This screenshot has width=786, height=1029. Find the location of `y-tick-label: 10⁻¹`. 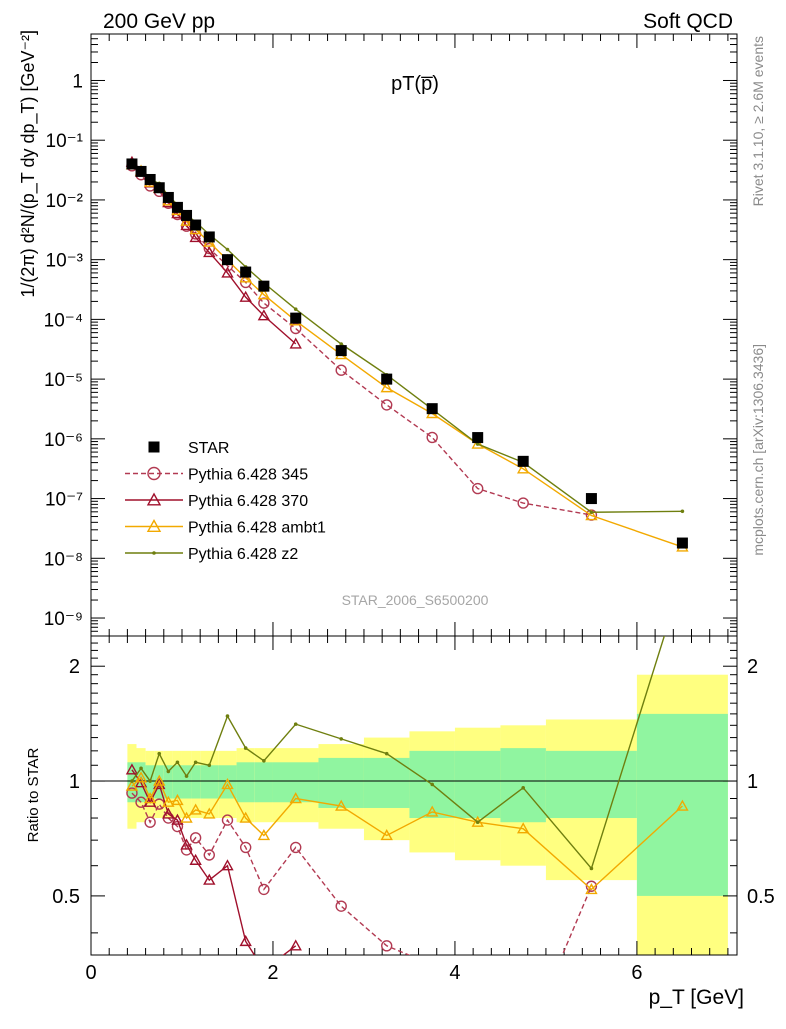

y-tick-label: 10⁻¹ is located at coordinates (65, 141).